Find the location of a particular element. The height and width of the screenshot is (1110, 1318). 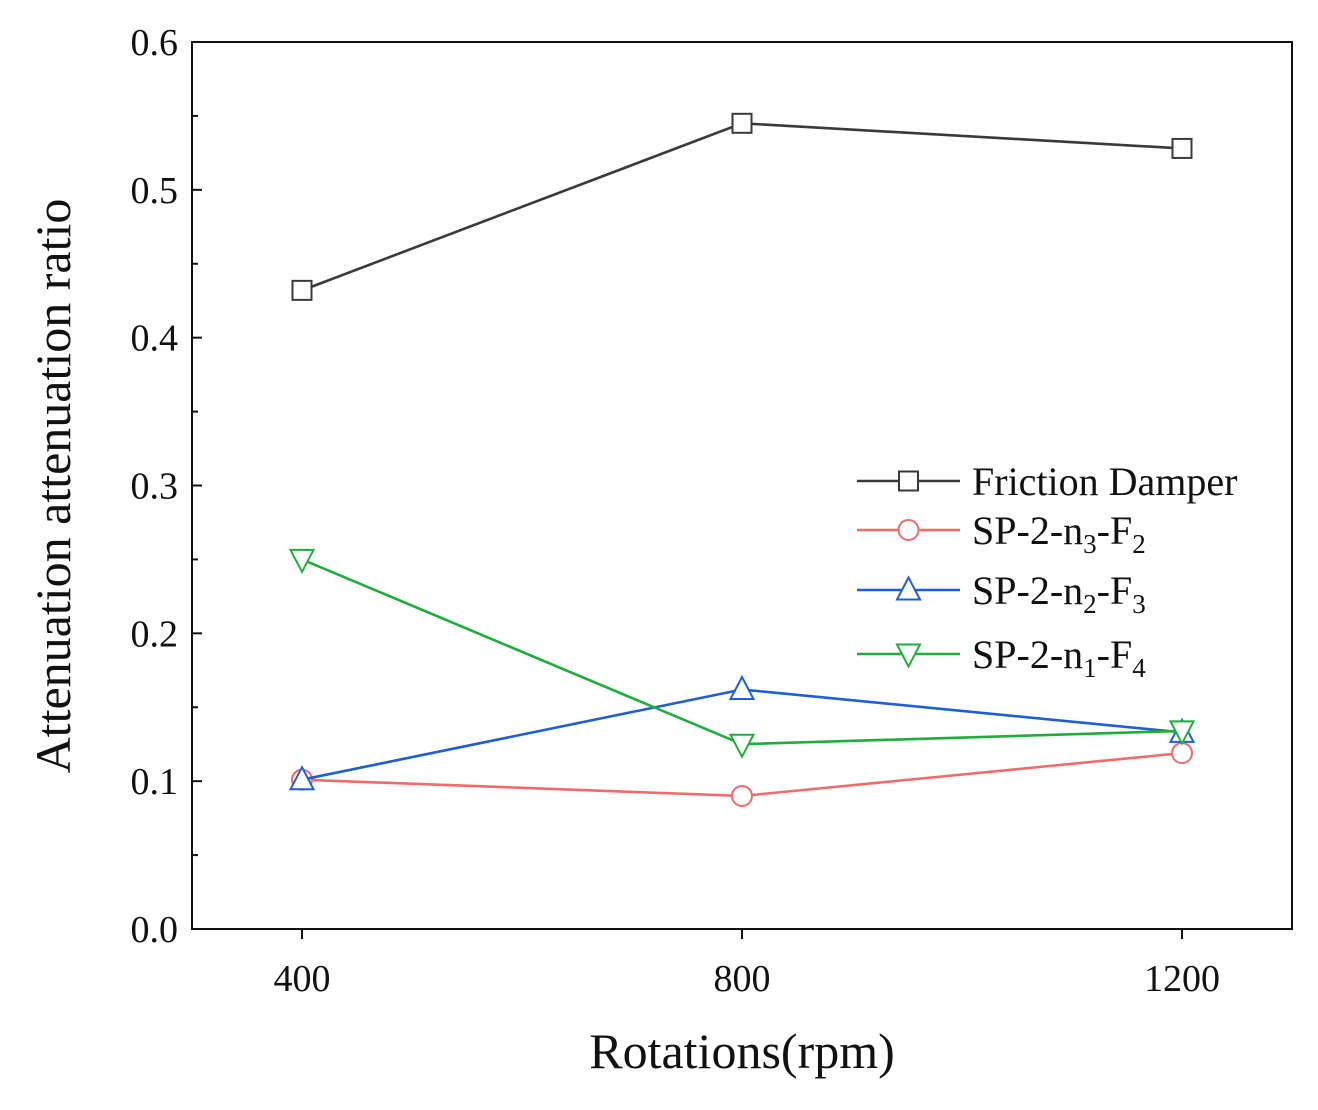

legend-label: SP-2-n2-F3 is located at coordinates (1059, 593).